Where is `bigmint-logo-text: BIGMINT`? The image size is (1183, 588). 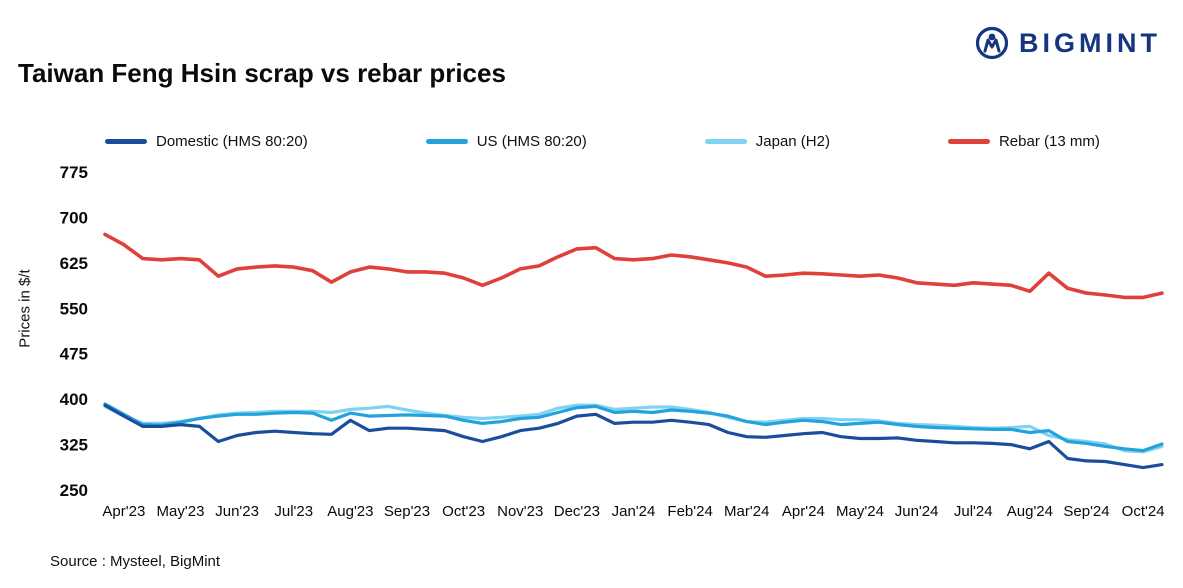 bigmint-logo-text: BIGMINT is located at coordinates (1090, 42).